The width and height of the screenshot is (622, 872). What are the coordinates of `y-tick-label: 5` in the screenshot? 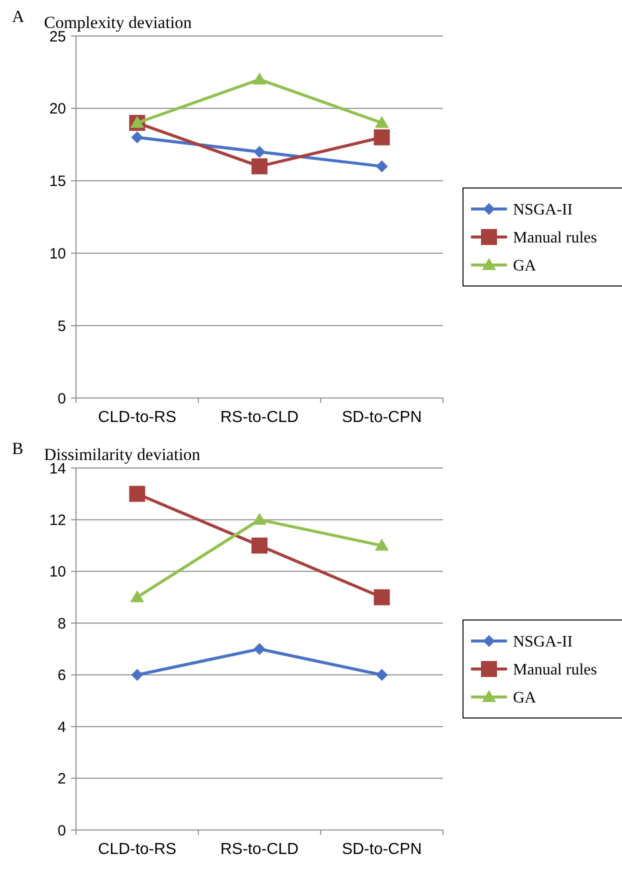 It's located at (62, 326).